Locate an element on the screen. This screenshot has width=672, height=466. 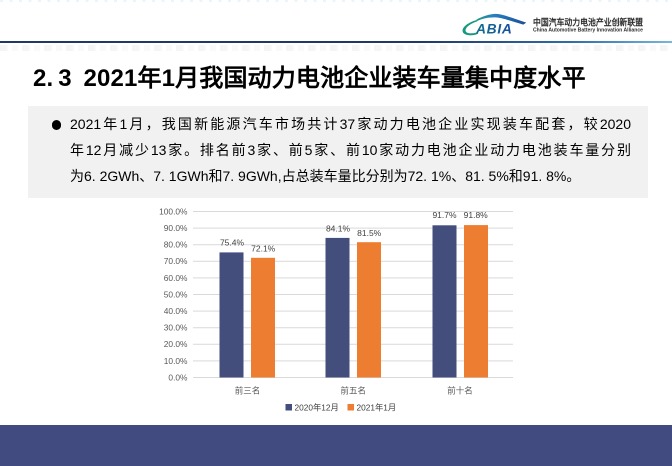
svg-text: 100.0% is located at coordinates (173, 211).